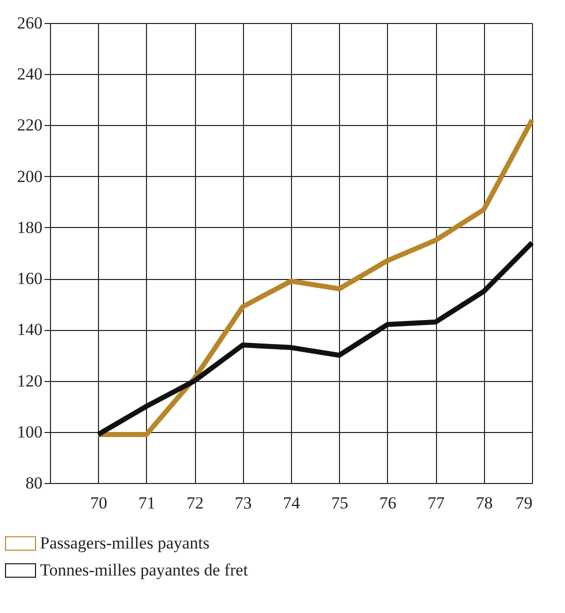 The width and height of the screenshot is (565, 613). What do you see at coordinates (29, 330) in the screenshot?
I see `y-tick-label: 140` at bounding box center [29, 330].